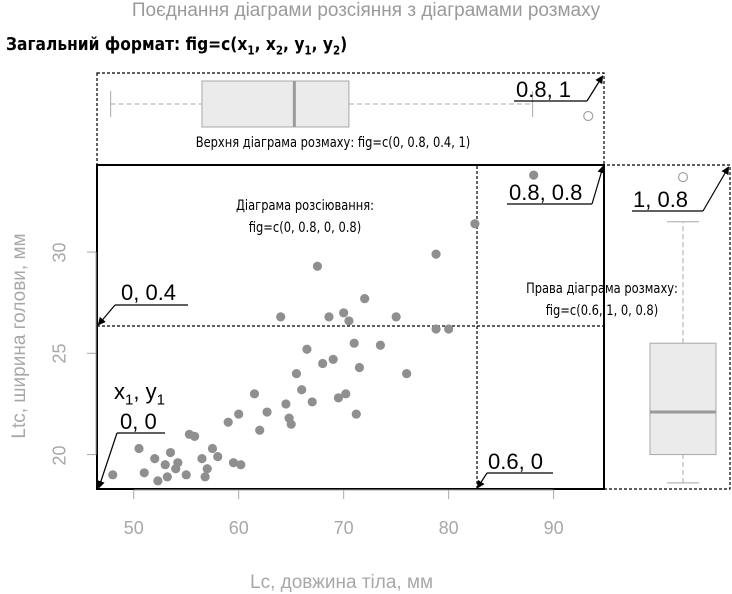 The image size is (732, 594). What do you see at coordinates (588, 116) in the screenshot?
I see `top-outlier` at bounding box center [588, 116].